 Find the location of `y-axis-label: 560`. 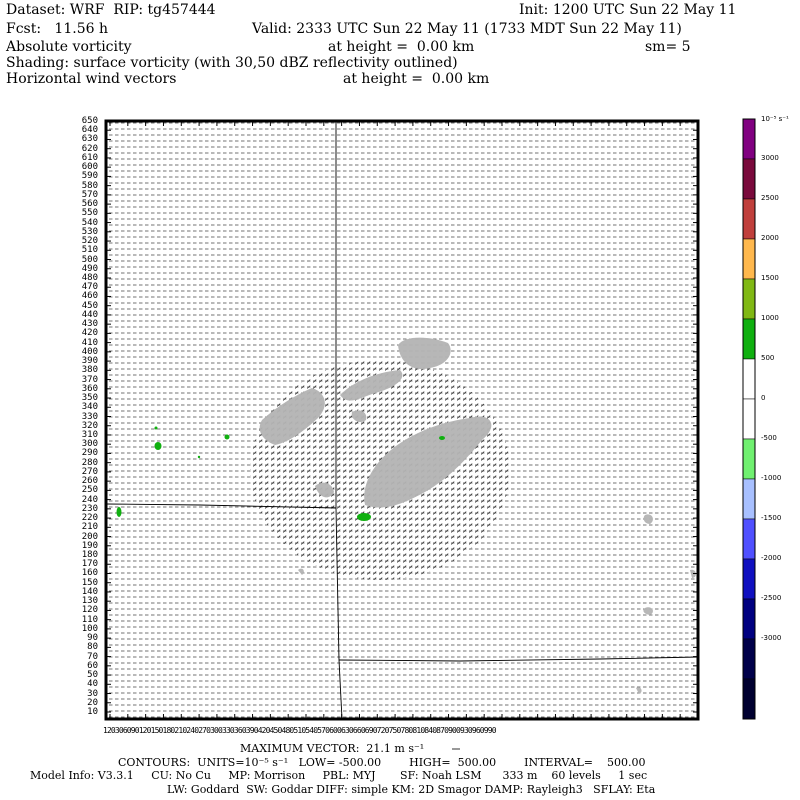

y-axis-label: 560 is located at coordinates (89, 204).